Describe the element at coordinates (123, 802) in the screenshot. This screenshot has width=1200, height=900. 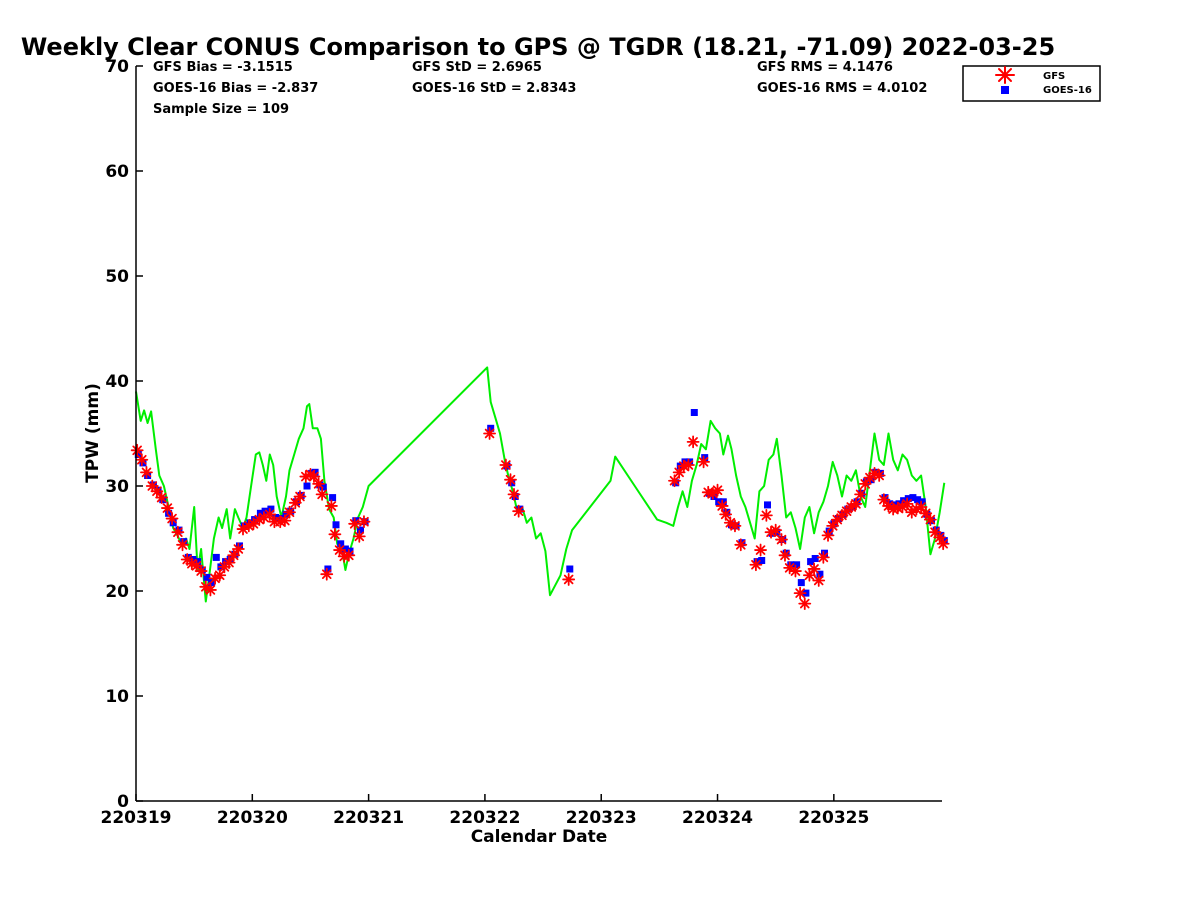
I see `y-tick-label: 0` at that location.